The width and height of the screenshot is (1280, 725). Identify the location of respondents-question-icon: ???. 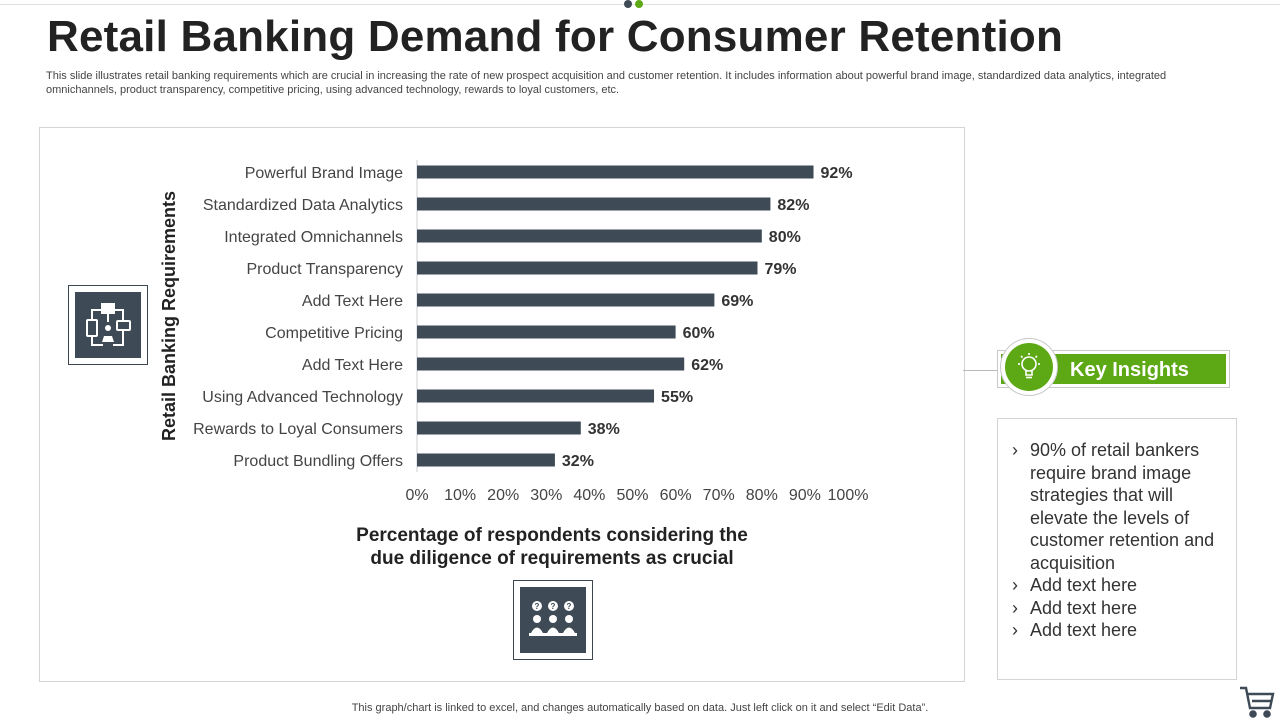
(553, 620).